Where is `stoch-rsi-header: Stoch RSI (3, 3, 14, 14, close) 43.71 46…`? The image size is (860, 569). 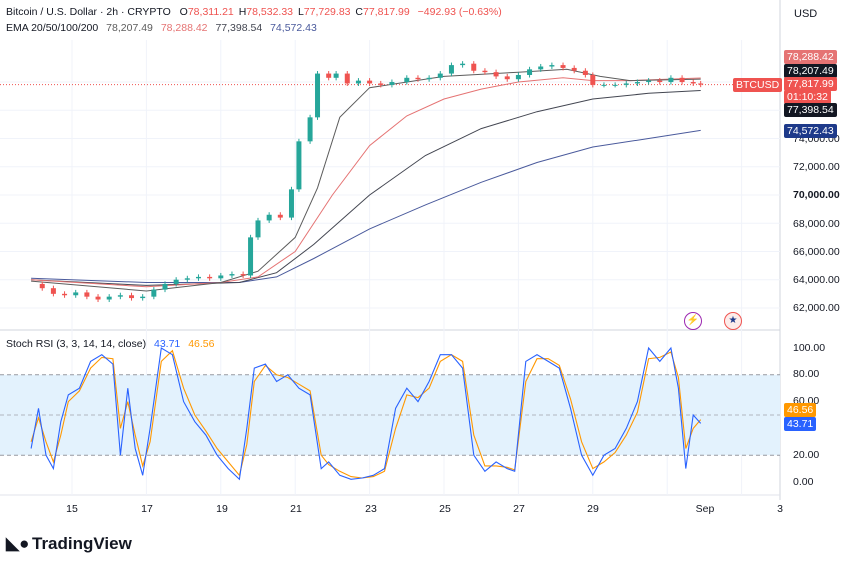 stoch-rsi-header: Stoch RSI (3, 3, 14, 14, close) 43.71 46… is located at coordinates (111, 344).